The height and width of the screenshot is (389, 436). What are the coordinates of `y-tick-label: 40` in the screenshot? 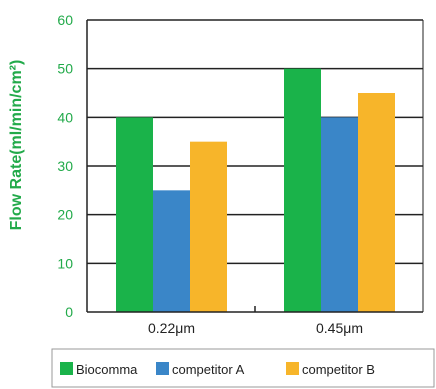 It's located at (65, 117).